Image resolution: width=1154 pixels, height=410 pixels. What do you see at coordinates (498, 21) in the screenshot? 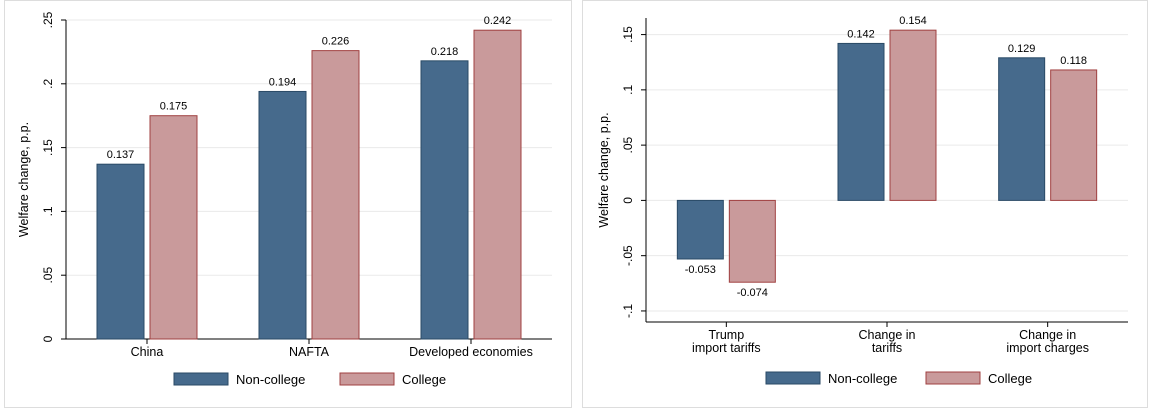
I see `data-label: 0.242` at bounding box center [498, 21].